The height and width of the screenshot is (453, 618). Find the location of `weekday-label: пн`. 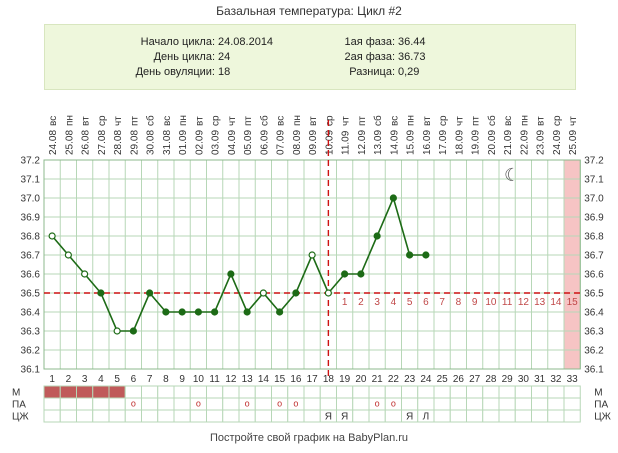

weekday-label: пн is located at coordinates (183, 120).